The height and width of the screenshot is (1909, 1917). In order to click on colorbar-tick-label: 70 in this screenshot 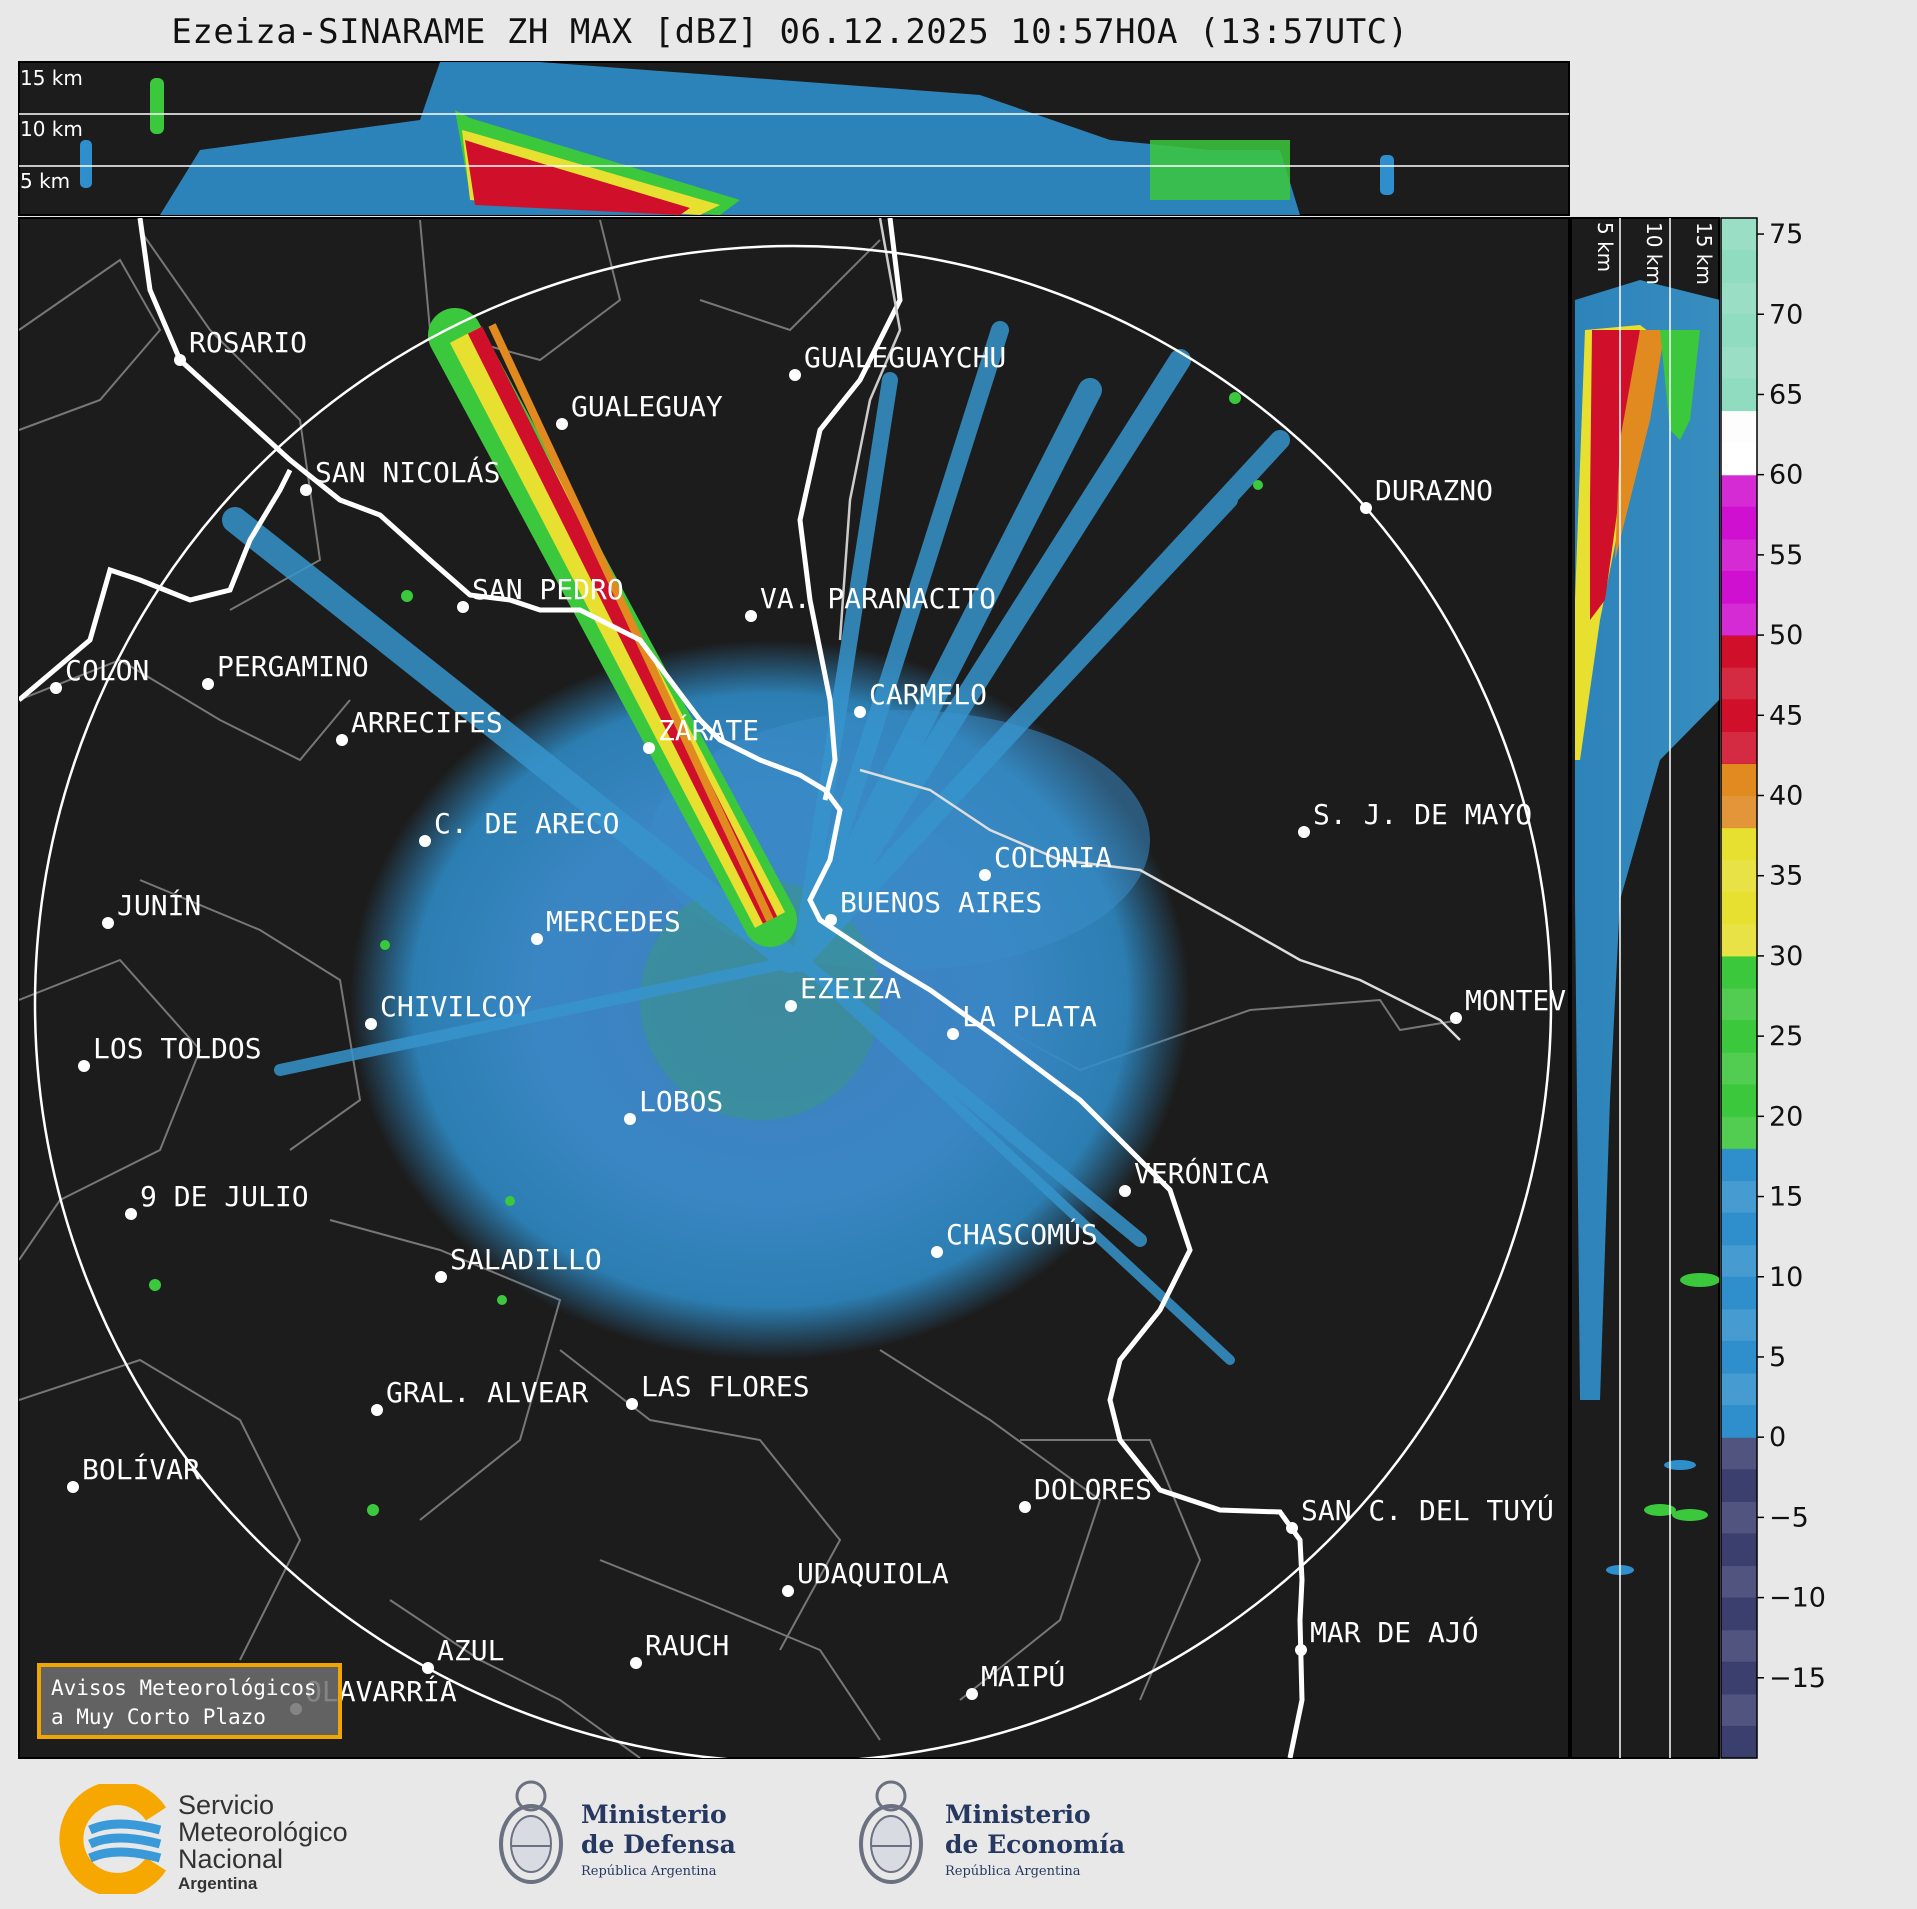, I will do `click(1786, 314)`.